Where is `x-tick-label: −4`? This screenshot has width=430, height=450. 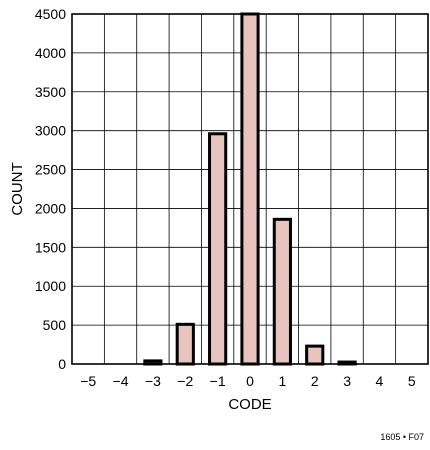
x-tick-label: −4 is located at coordinates (121, 381).